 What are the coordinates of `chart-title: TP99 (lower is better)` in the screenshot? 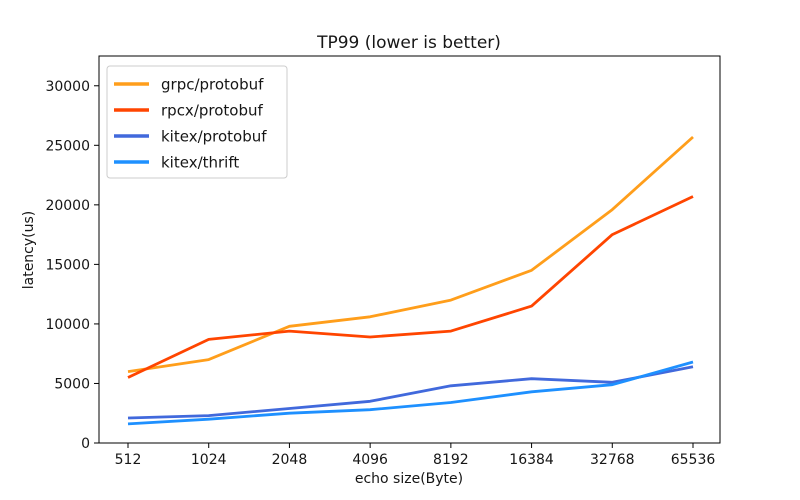 It's located at (408, 43).